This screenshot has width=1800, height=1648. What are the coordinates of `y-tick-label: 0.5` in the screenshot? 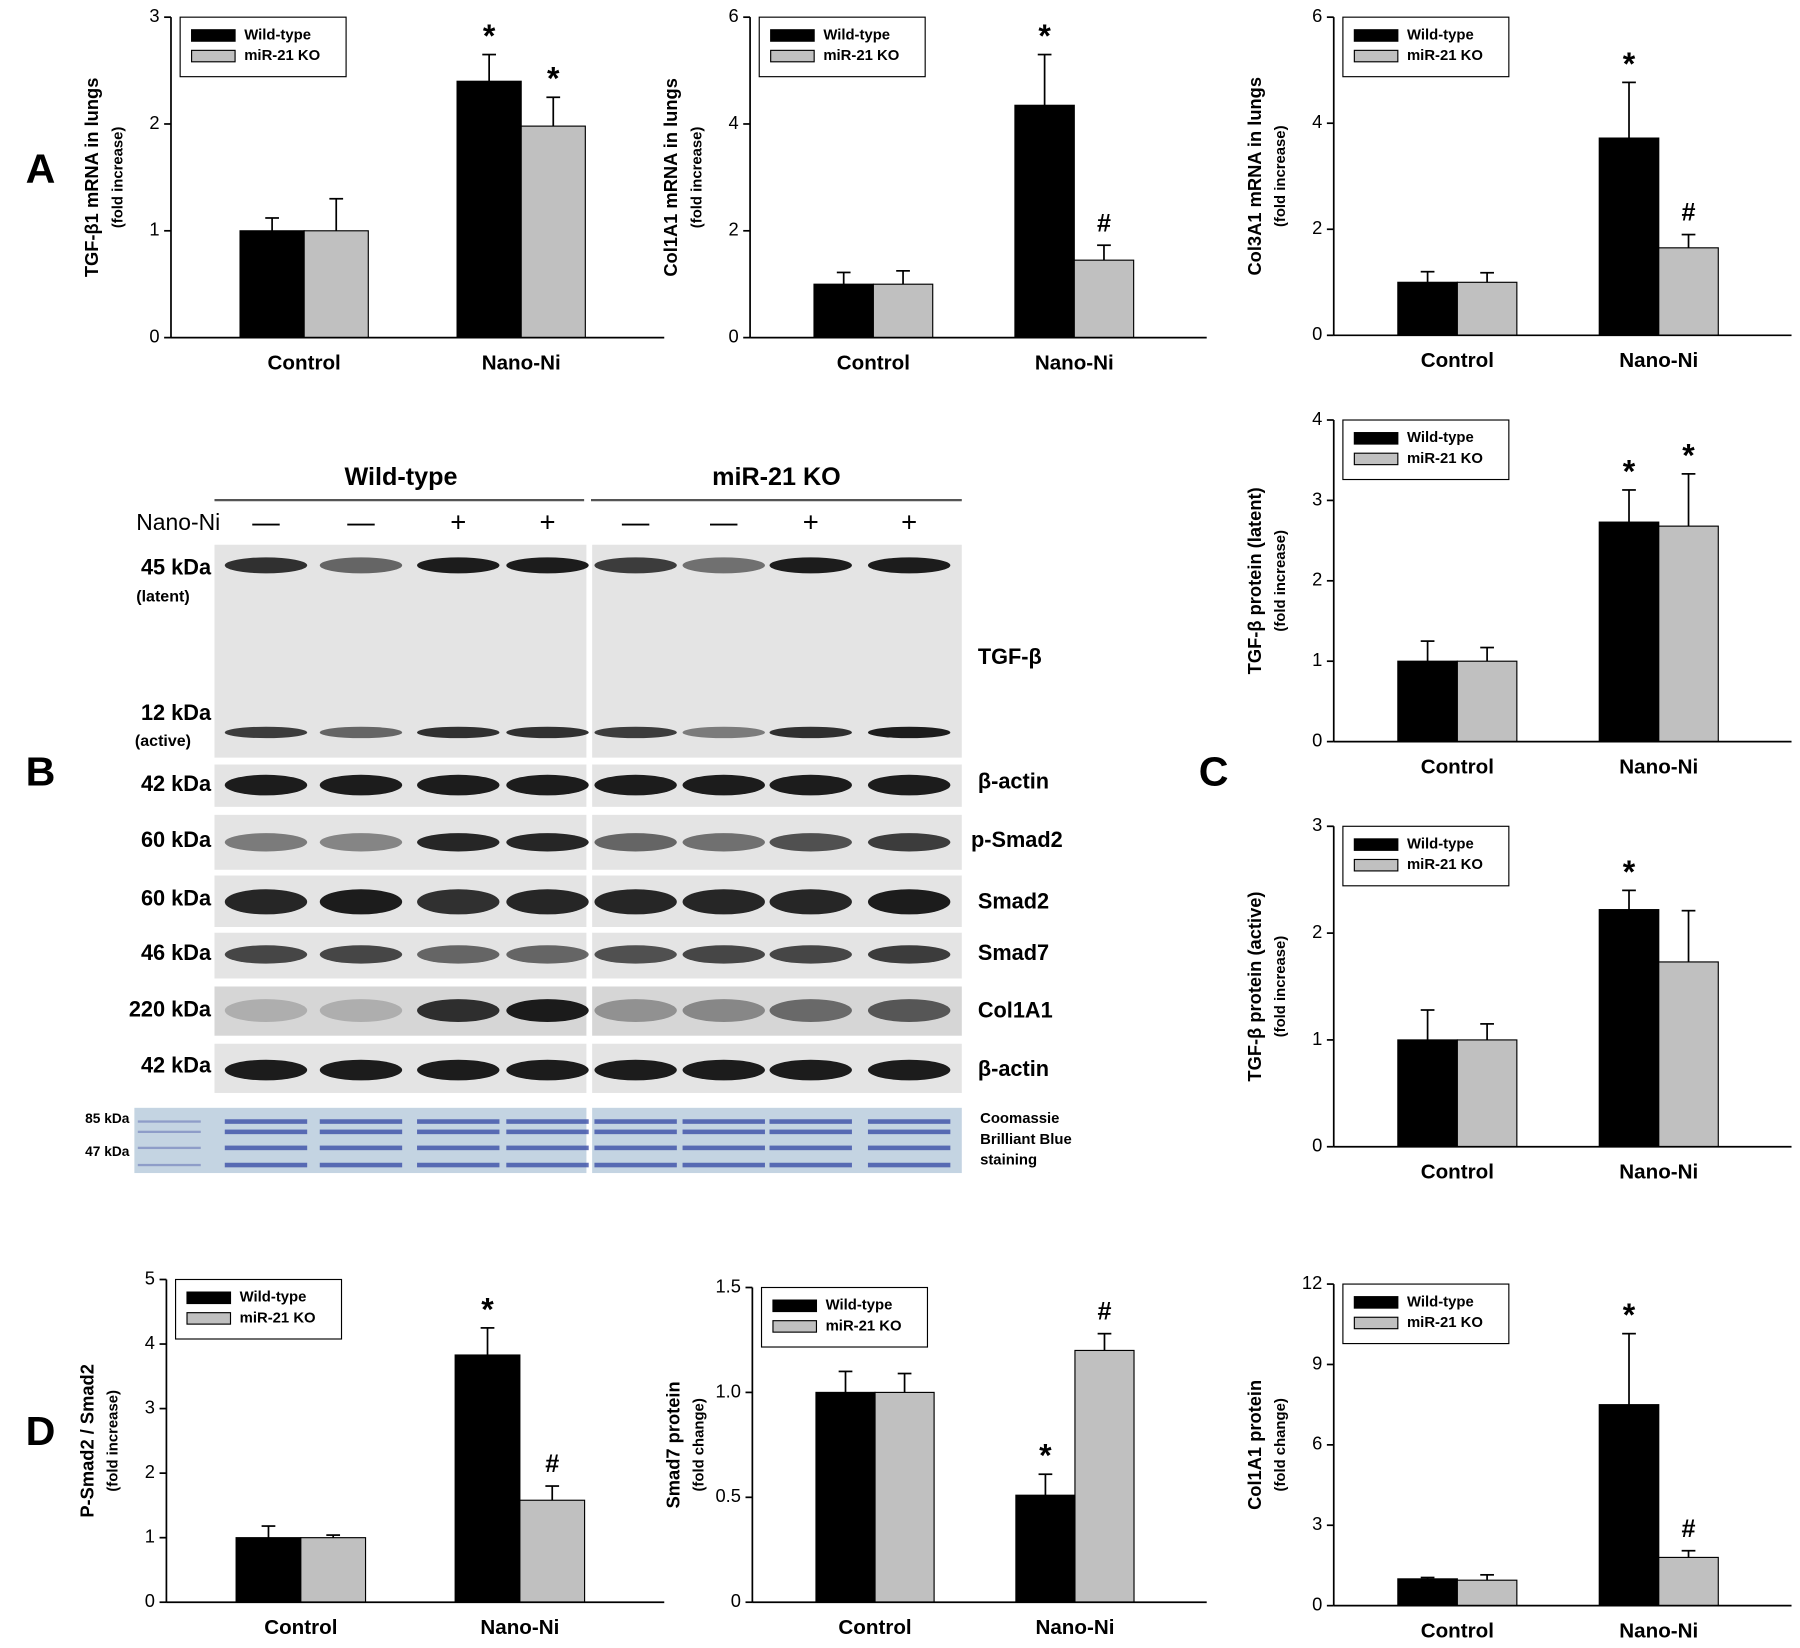 It's located at (727, 1495).